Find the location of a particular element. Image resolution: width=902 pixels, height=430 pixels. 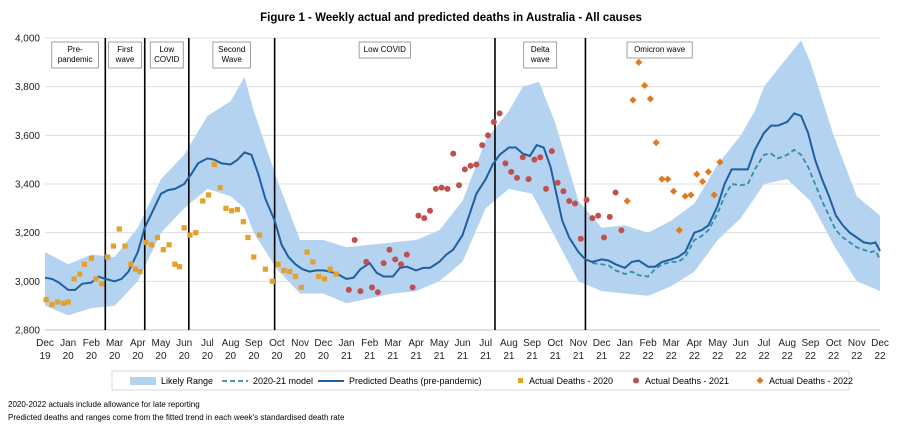

phase-label-text: Low COVID is located at coordinates (385, 49).